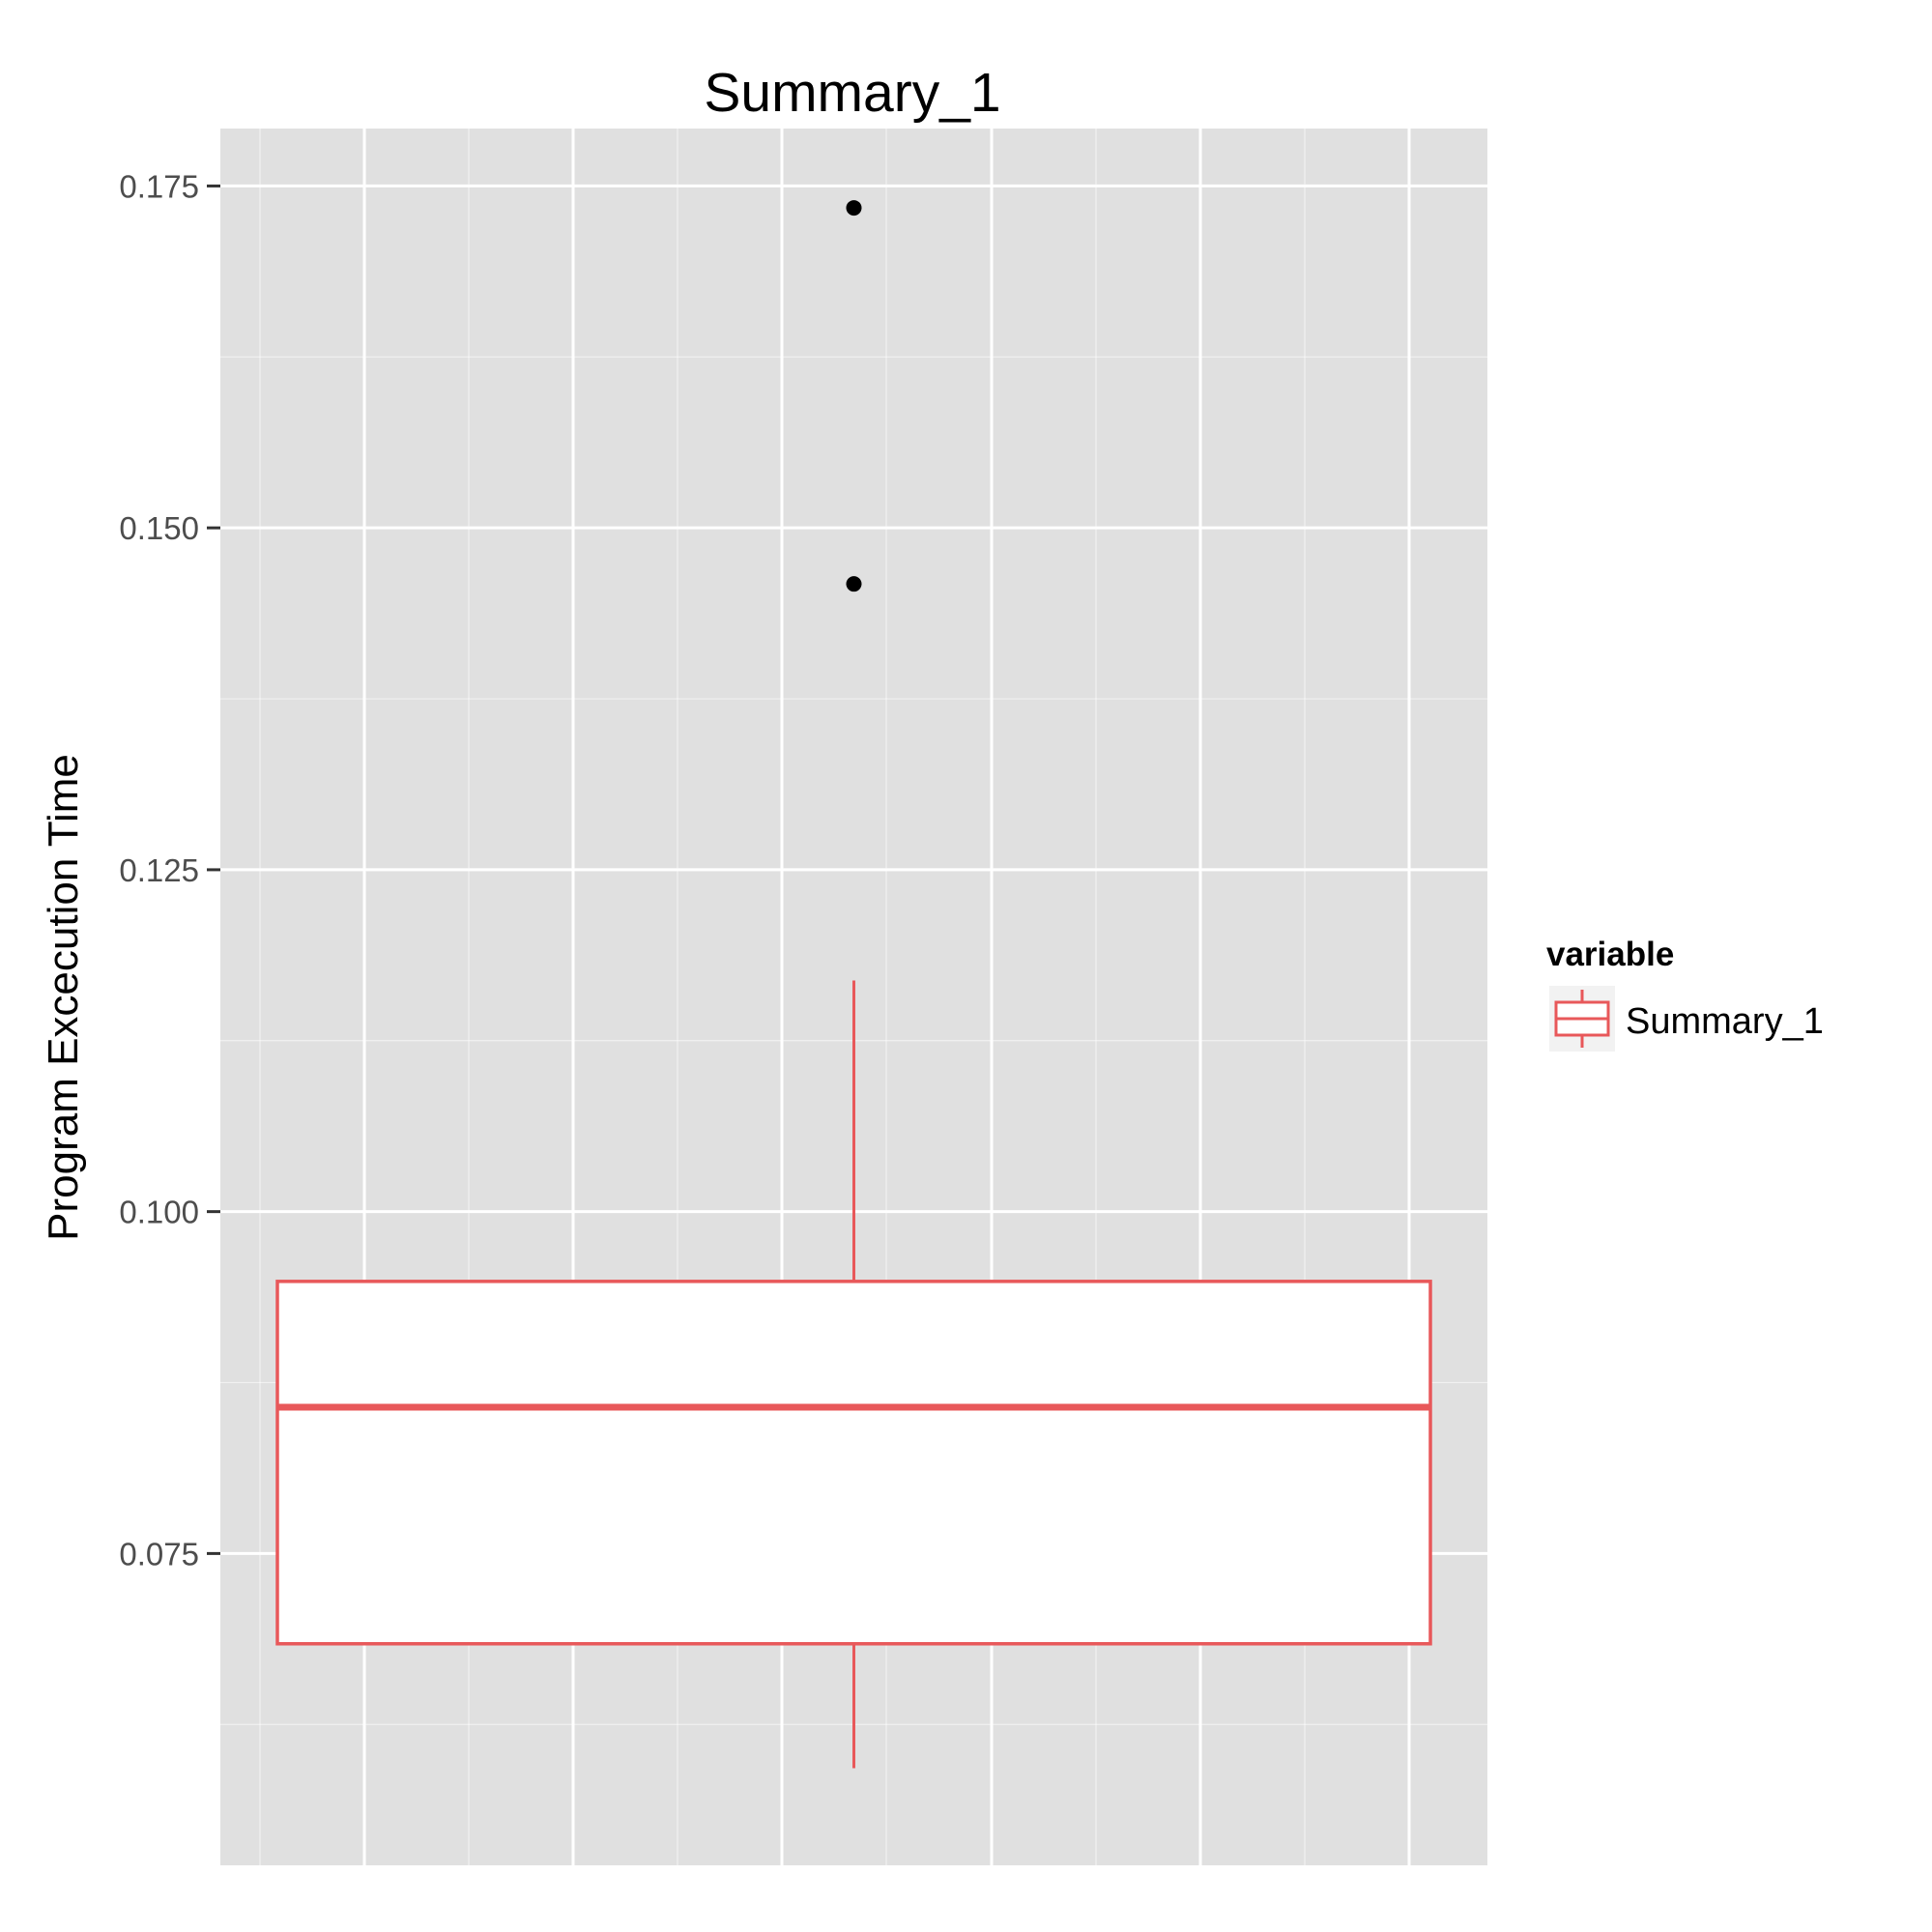 Image resolution: width=1932 pixels, height=1932 pixels. What do you see at coordinates (159, 186) in the screenshot?
I see `y-tick-label-4: 0.175` at bounding box center [159, 186].